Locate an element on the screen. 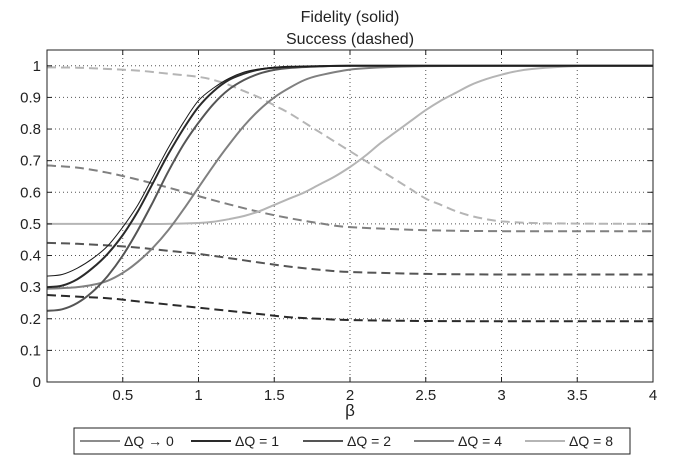  legend-label-2: ΔQ = 2 is located at coordinates (369, 441).